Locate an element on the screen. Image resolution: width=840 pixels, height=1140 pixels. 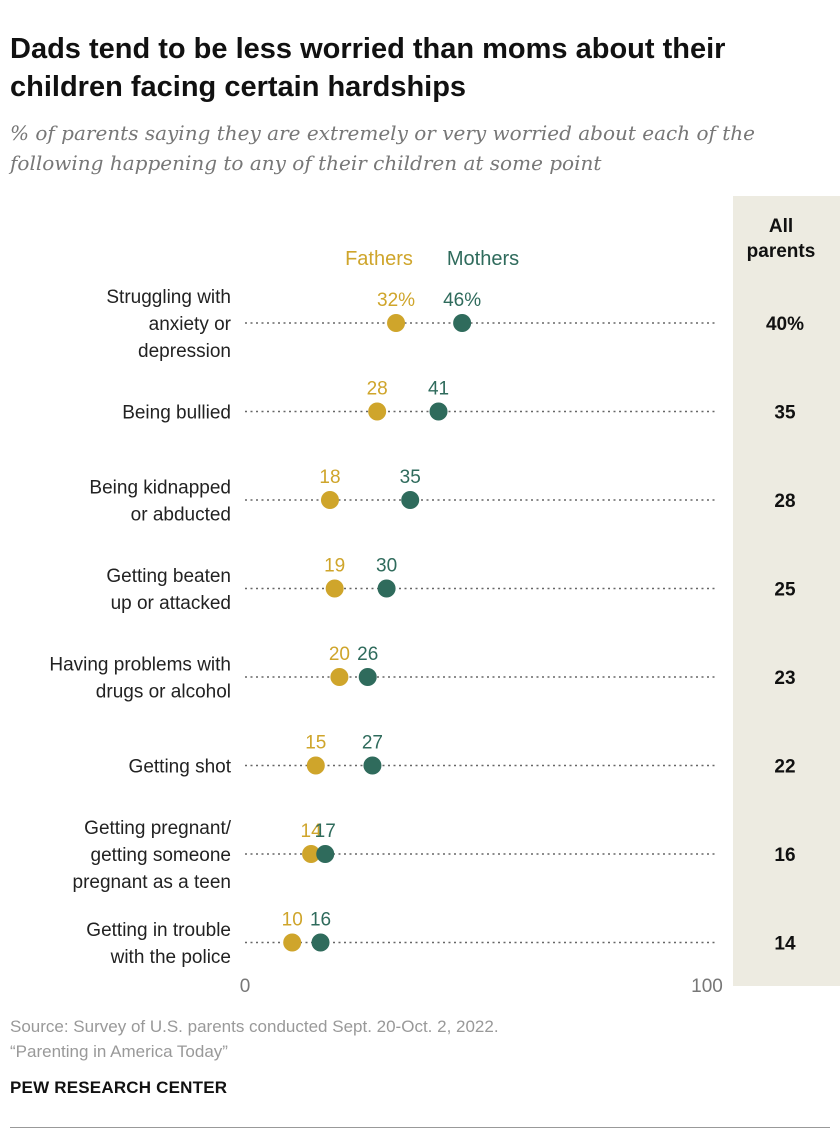
all-parents-value: 40% is located at coordinates (785, 324).